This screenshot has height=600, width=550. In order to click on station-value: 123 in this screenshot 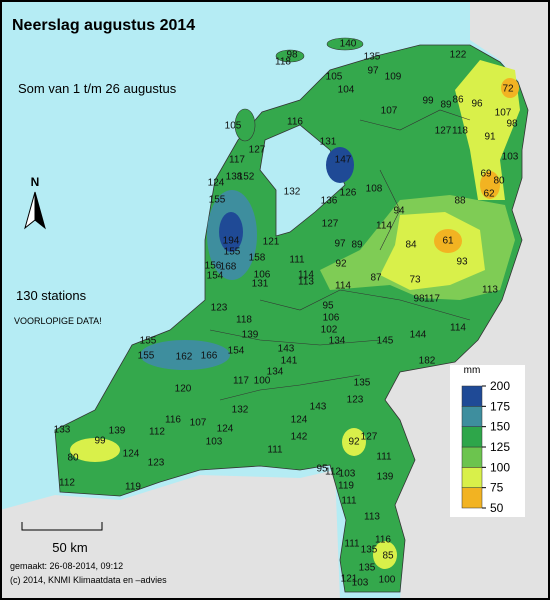, I will do `click(355, 400)`.